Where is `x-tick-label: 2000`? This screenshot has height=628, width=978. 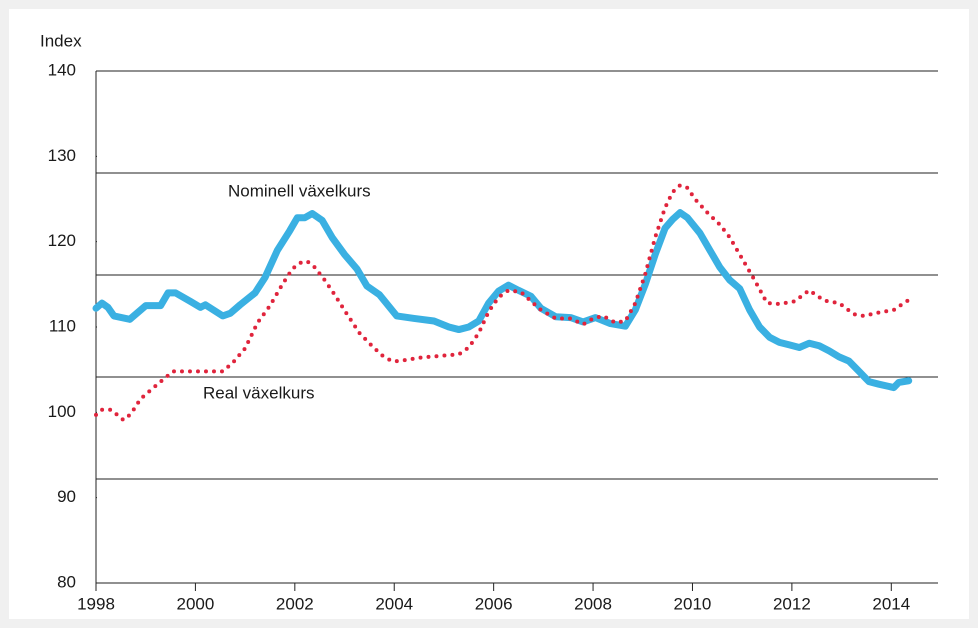
x-tick-label: 2000 is located at coordinates (195, 603).